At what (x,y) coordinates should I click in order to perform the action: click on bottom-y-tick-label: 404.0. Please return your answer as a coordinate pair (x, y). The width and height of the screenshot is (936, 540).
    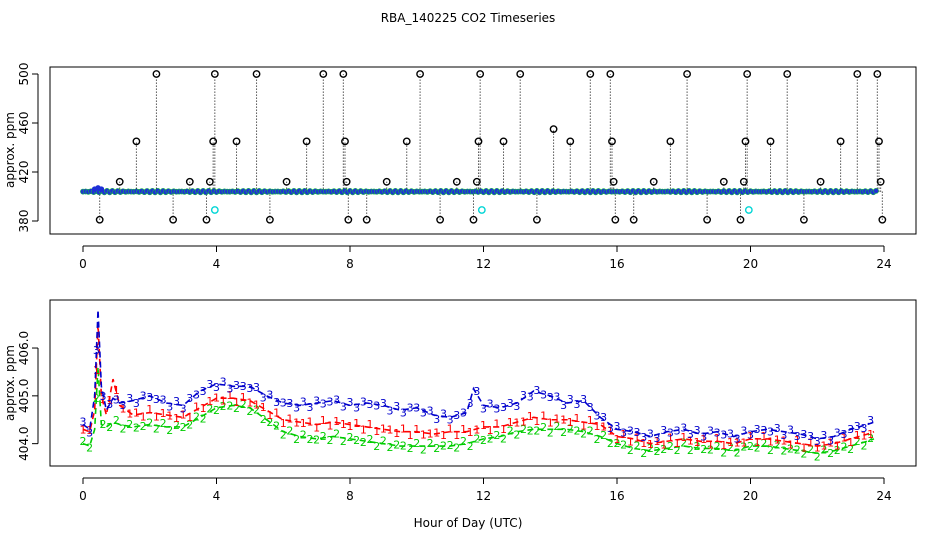
    Looking at the image, I should click on (24, 443).